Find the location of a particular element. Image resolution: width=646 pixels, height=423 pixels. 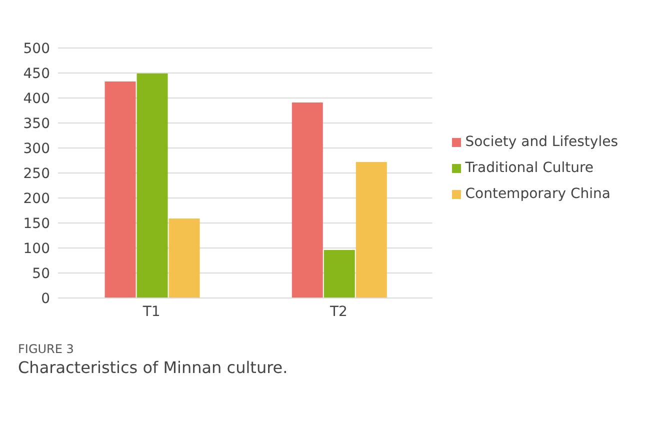

legend-label: Contemporary China is located at coordinates (537, 194).